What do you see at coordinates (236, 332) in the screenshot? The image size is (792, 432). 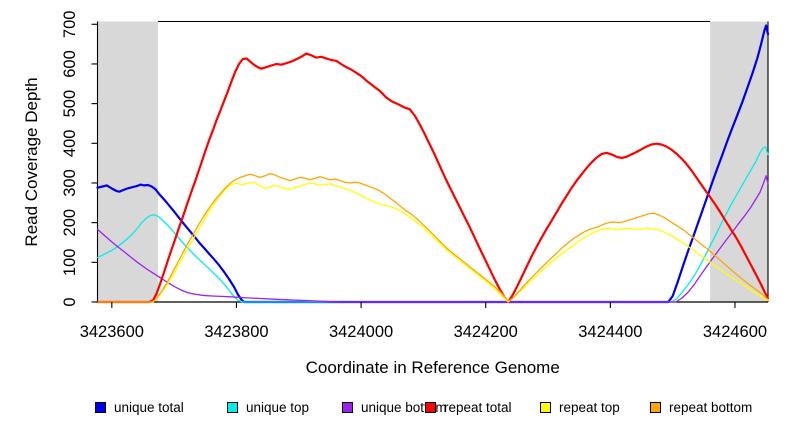 I see `x-tick-label: 3423800` at bounding box center [236, 332].